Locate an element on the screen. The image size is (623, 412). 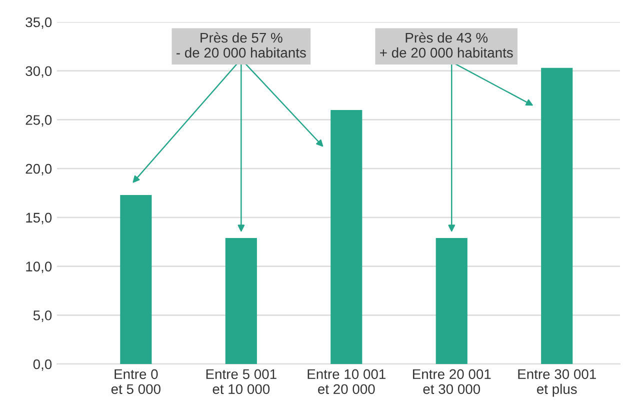
y-tick-label: 30,0 is located at coordinates (39, 72).